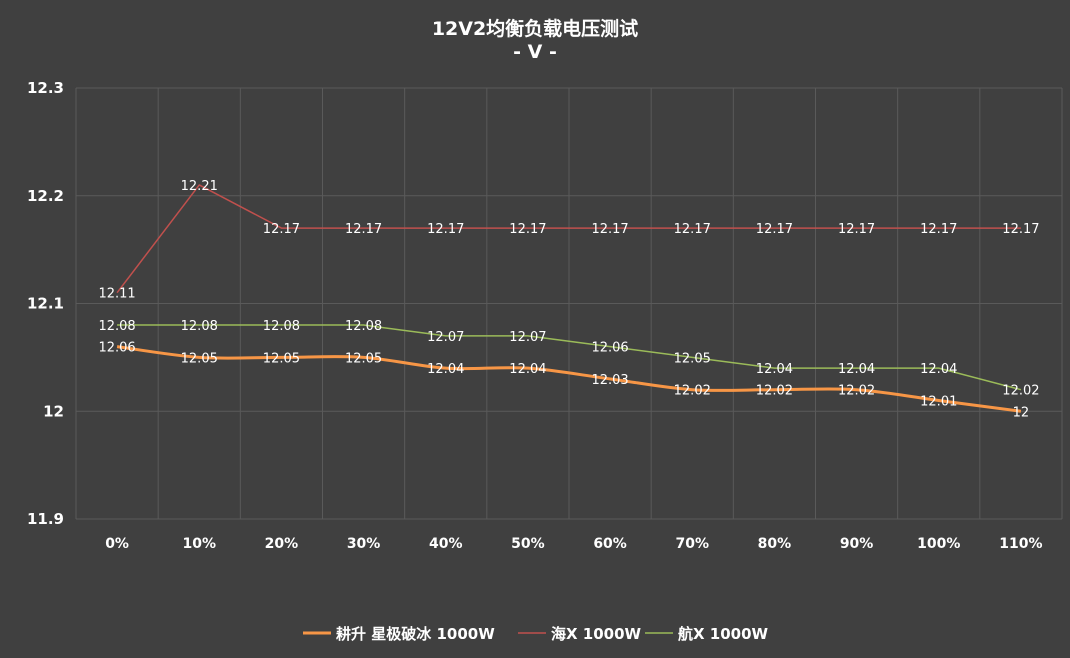  What do you see at coordinates (610, 544) in the screenshot?
I see `x-tick-label: 60%` at bounding box center [610, 544].